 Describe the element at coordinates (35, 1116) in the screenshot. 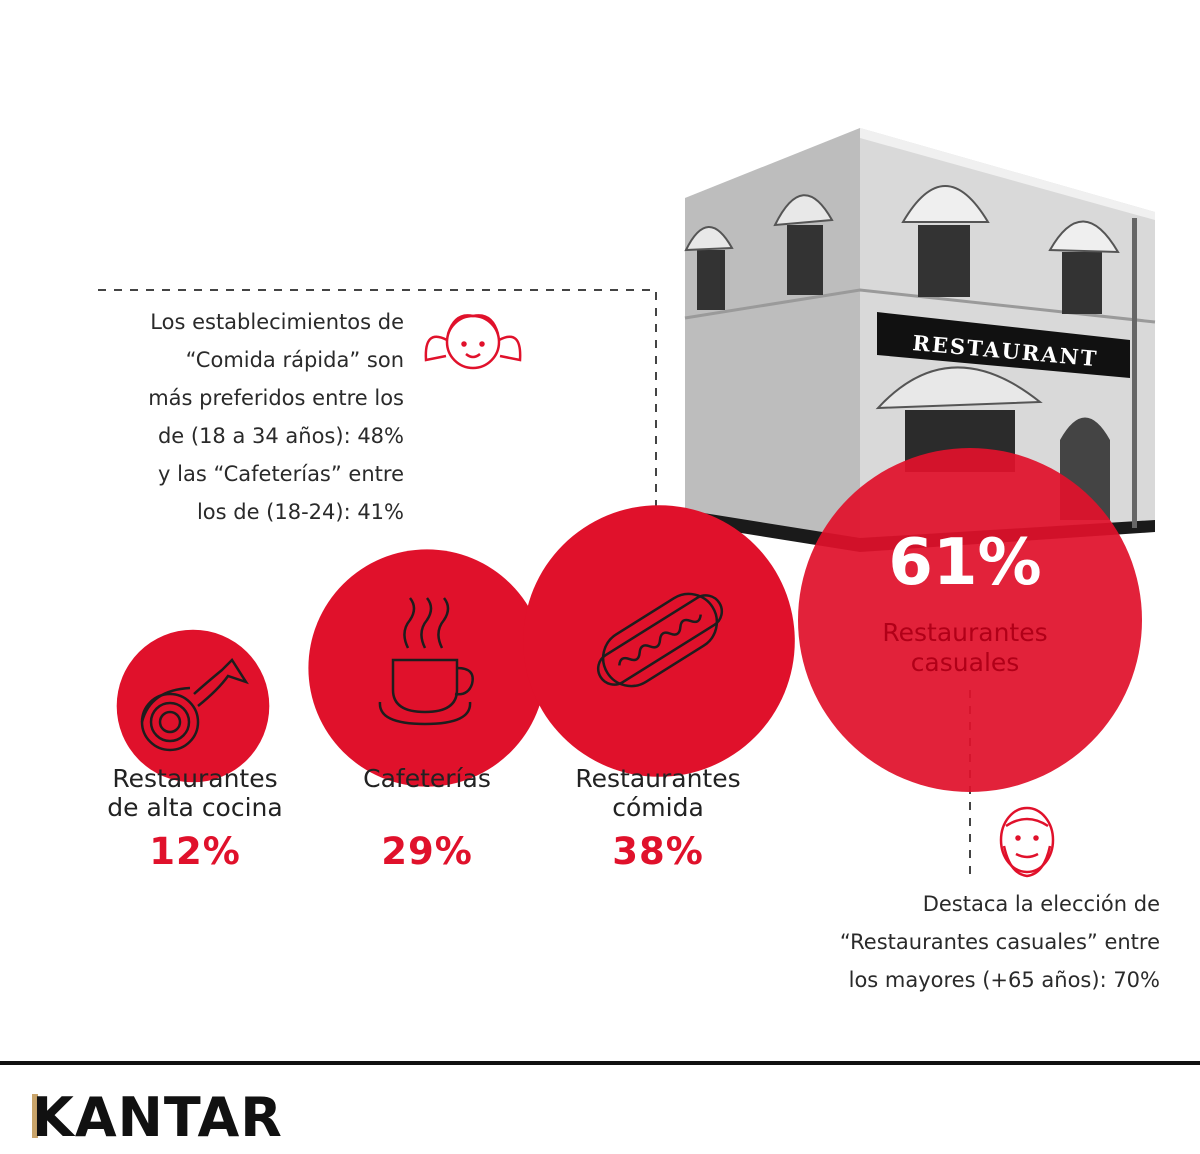

I see `brand-logo-mark` at that location.